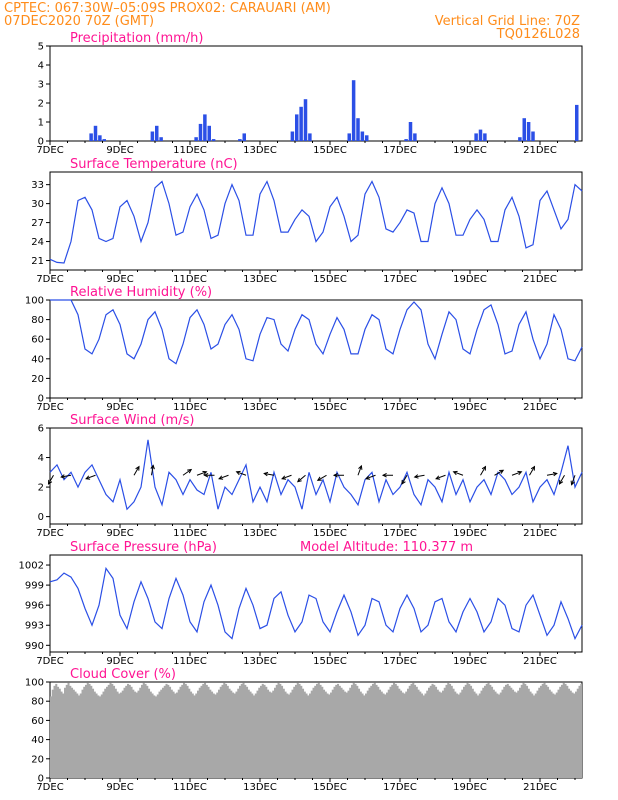 This screenshot has height=800, width=618. Describe the element at coordinates (41, 779) in the screenshot. I see `y-tick-label: 0` at that location.